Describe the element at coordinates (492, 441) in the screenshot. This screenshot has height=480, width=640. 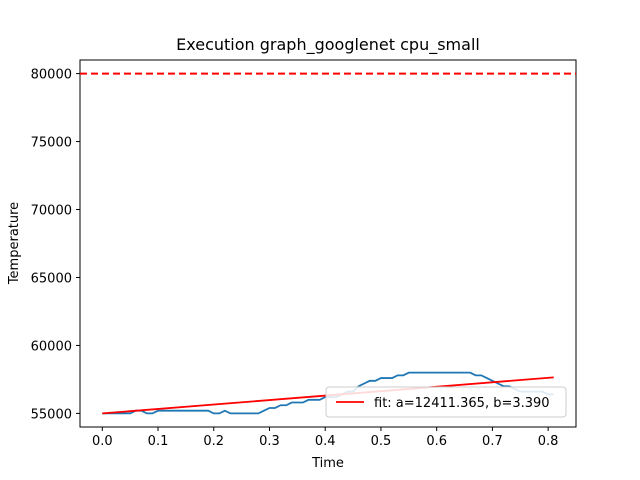
I see `x-tick-label: 0.7` at that location.